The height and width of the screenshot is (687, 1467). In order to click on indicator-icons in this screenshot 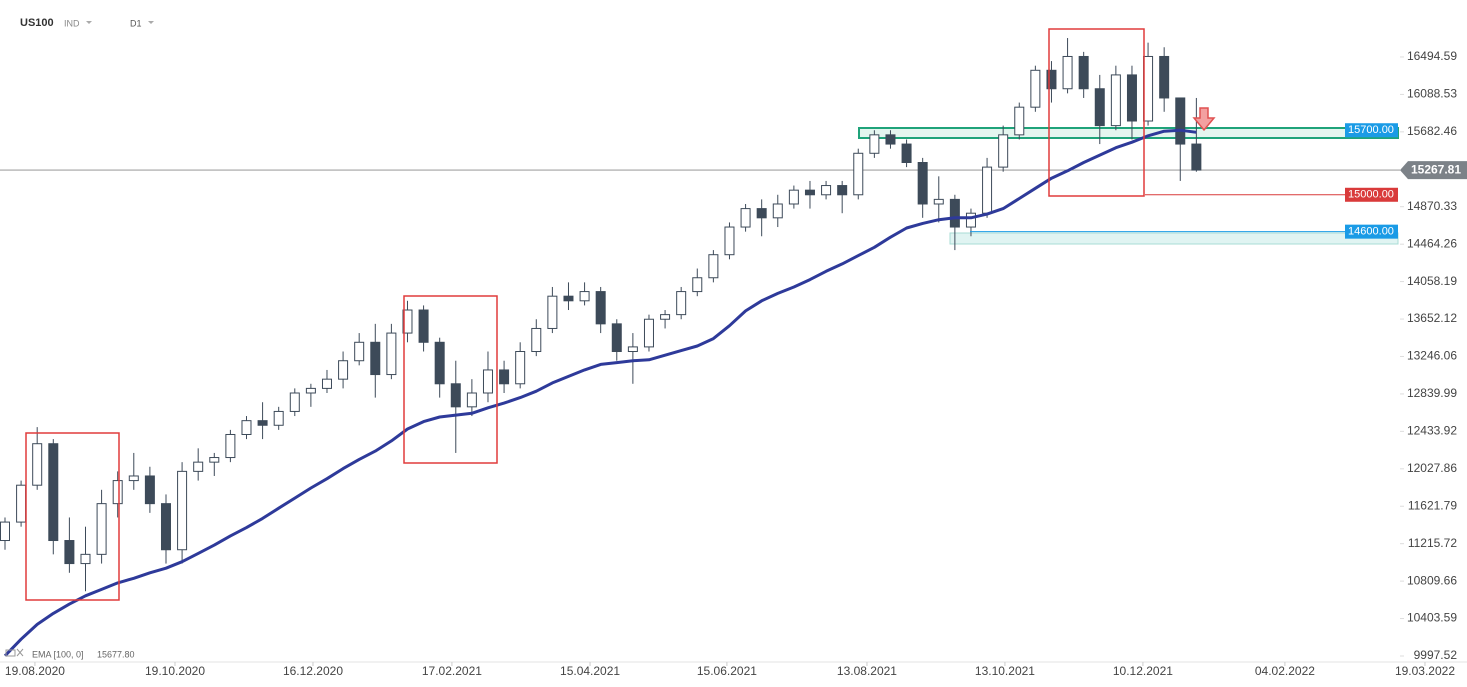, I will do `click(14, 652)`.